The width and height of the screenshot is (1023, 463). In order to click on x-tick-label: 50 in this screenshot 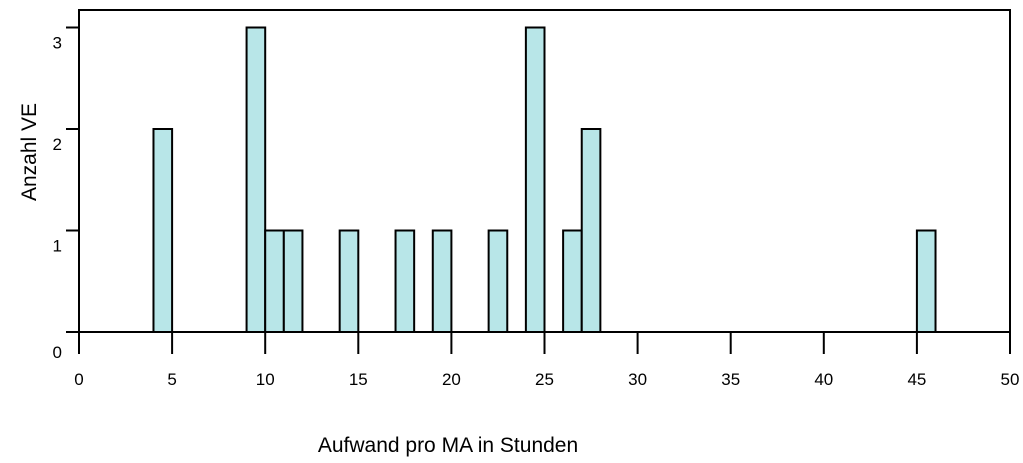, I will do `click(1010, 379)`.